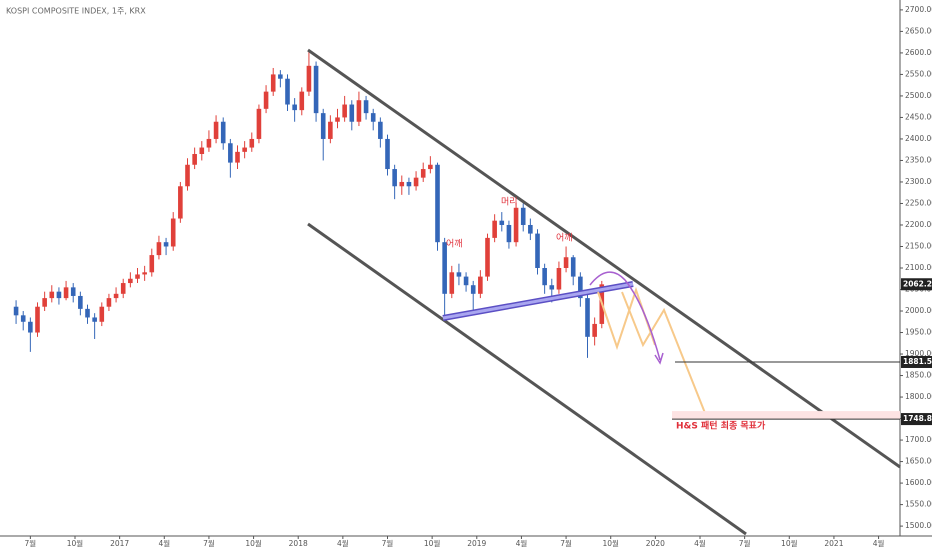 This screenshot has height=550, width=932. What do you see at coordinates (918, 310) in the screenshot?
I see `y-tick-label: 2000.00` at bounding box center [918, 310].